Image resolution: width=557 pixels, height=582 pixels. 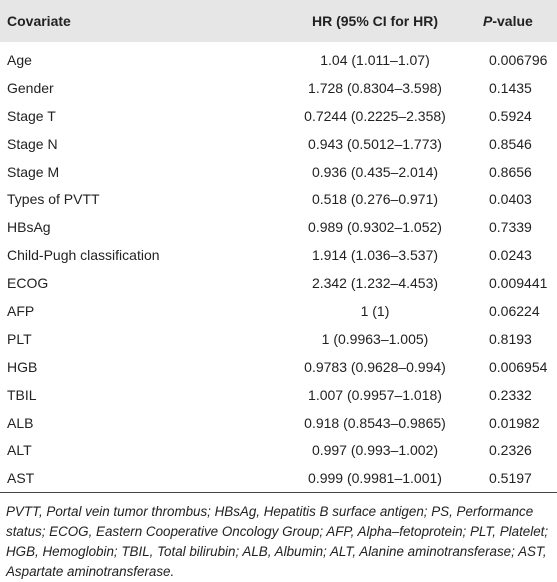 What do you see at coordinates (278, 339) in the screenshot?
I see `table-row: PLT 1 (0.9963–1.005) 0.8193` at bounding box center [278, 339].